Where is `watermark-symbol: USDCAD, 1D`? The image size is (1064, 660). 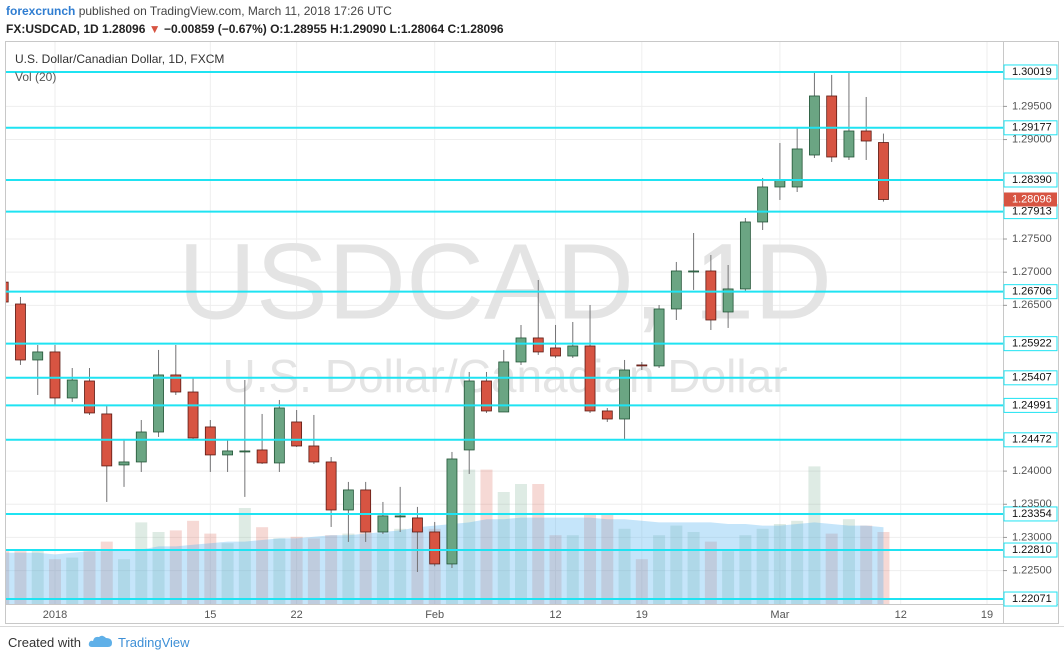 watermark-symbol: USDCAD, 1D is located at coordinates (505, 281).